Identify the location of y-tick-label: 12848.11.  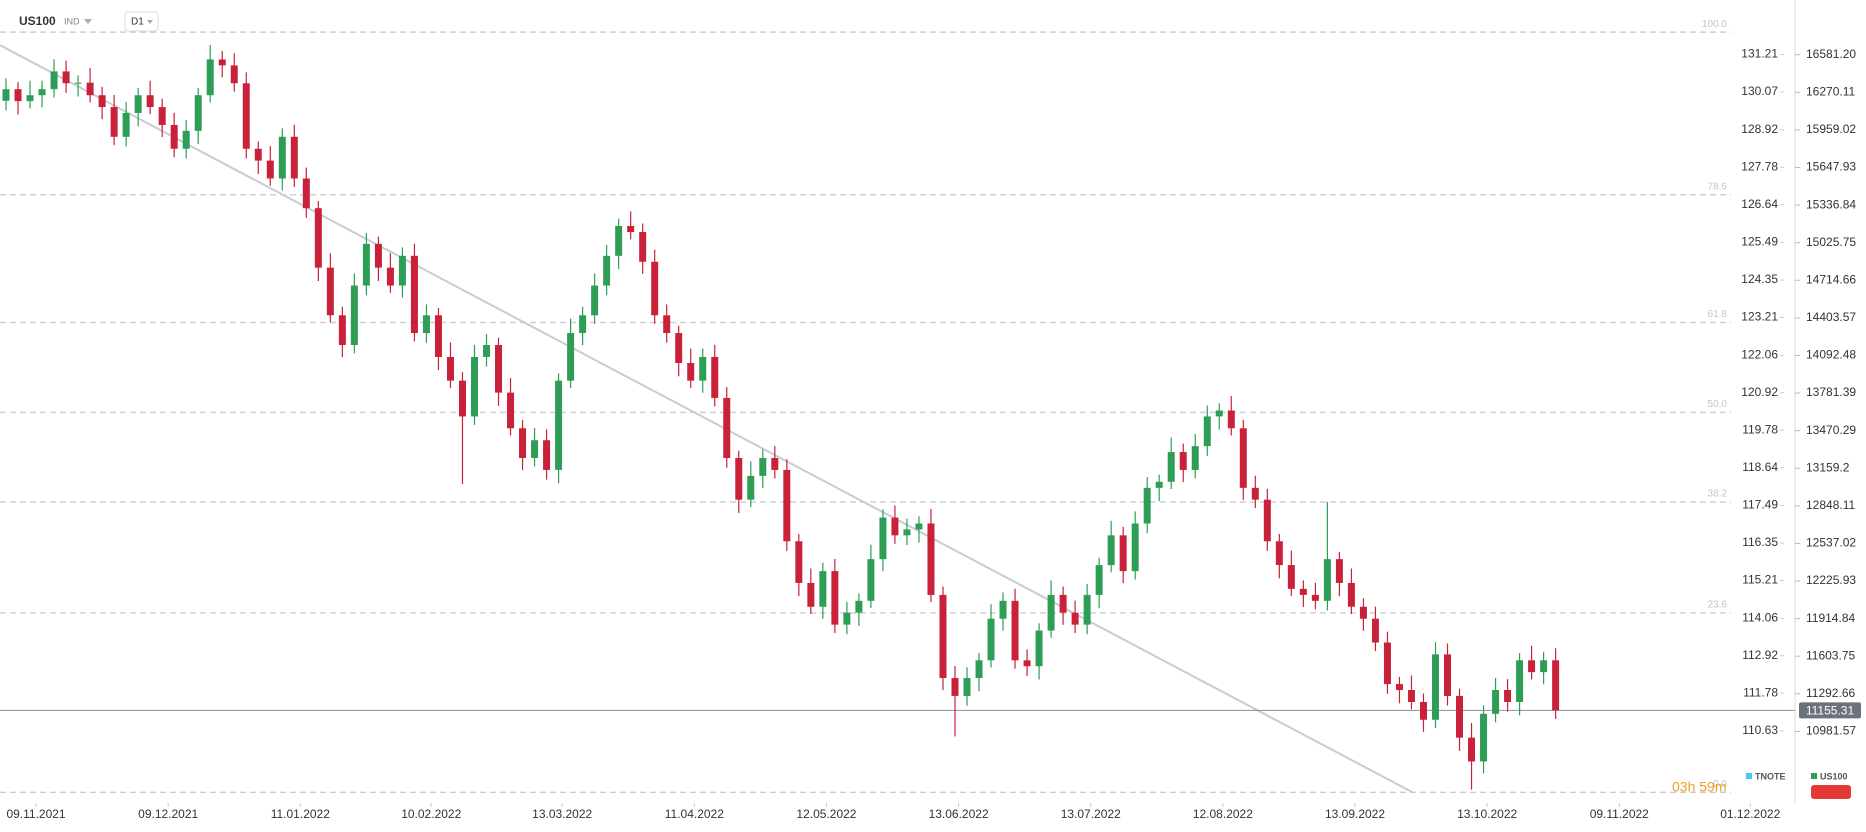
(1830, 505).